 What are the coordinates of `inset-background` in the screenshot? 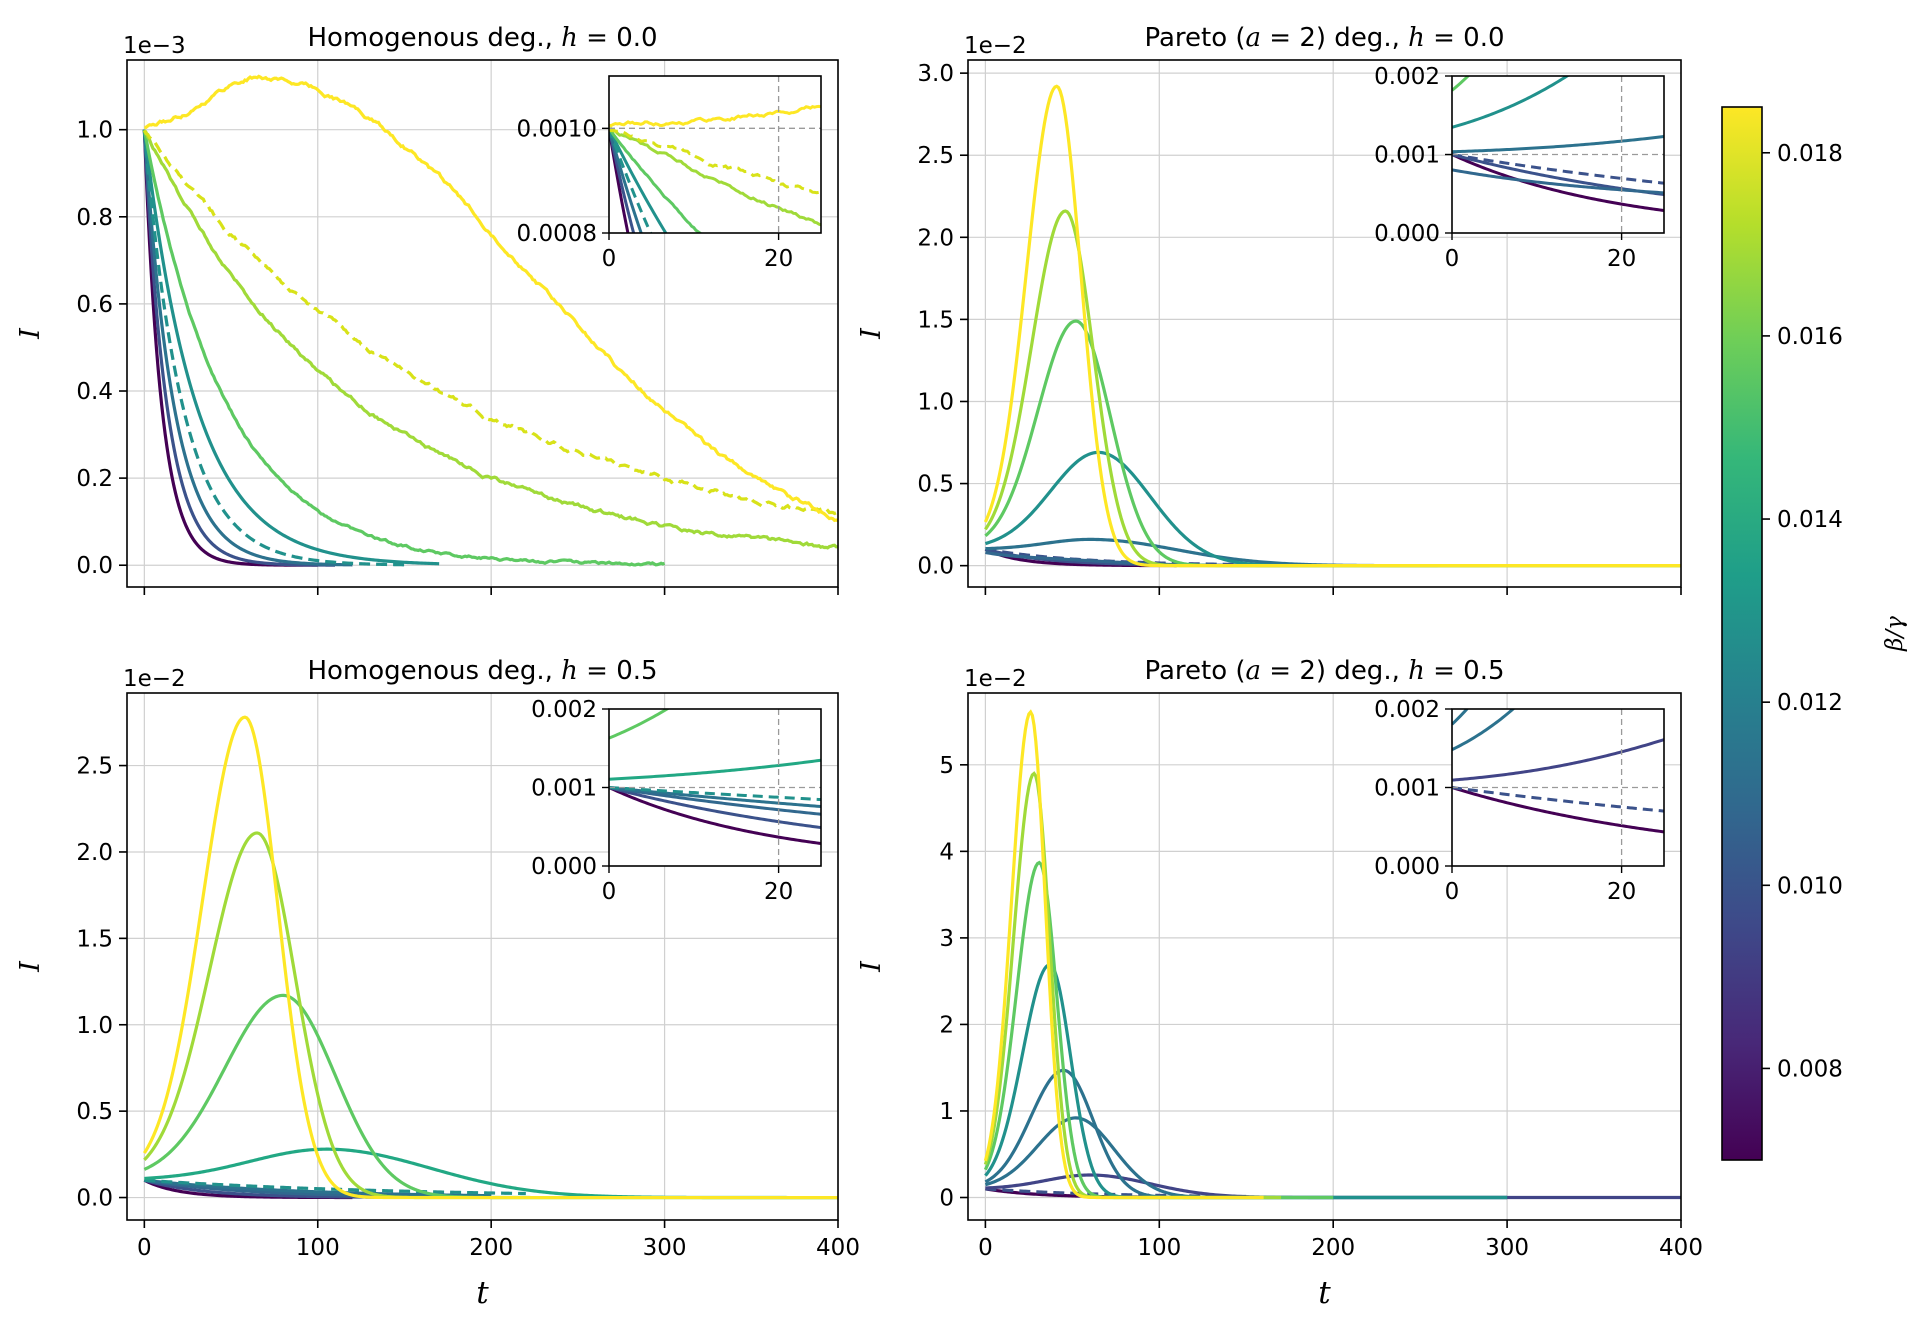 It's located at (715, 154).